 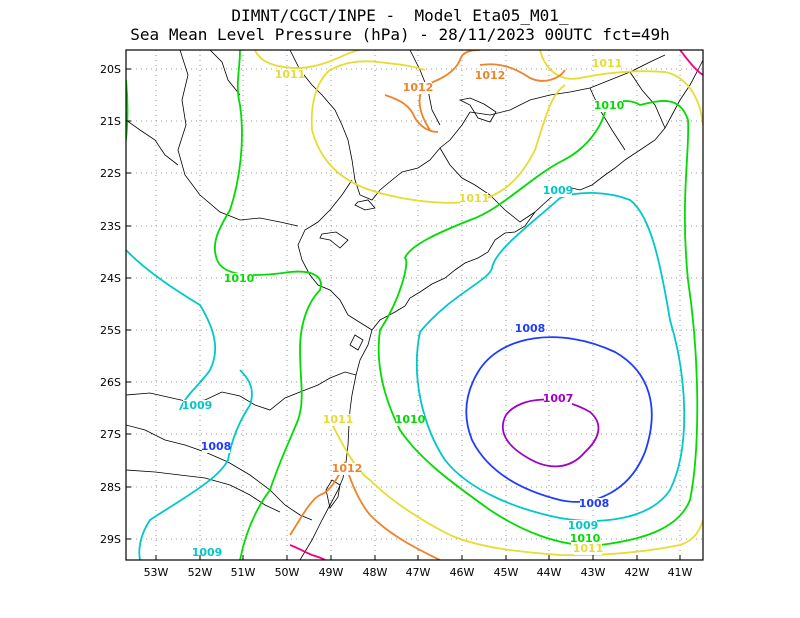 What do you see at coordinates (110, 226) in the screenshot?
I see `lat-tick-label: 23S` at bounding box center [110, 226].